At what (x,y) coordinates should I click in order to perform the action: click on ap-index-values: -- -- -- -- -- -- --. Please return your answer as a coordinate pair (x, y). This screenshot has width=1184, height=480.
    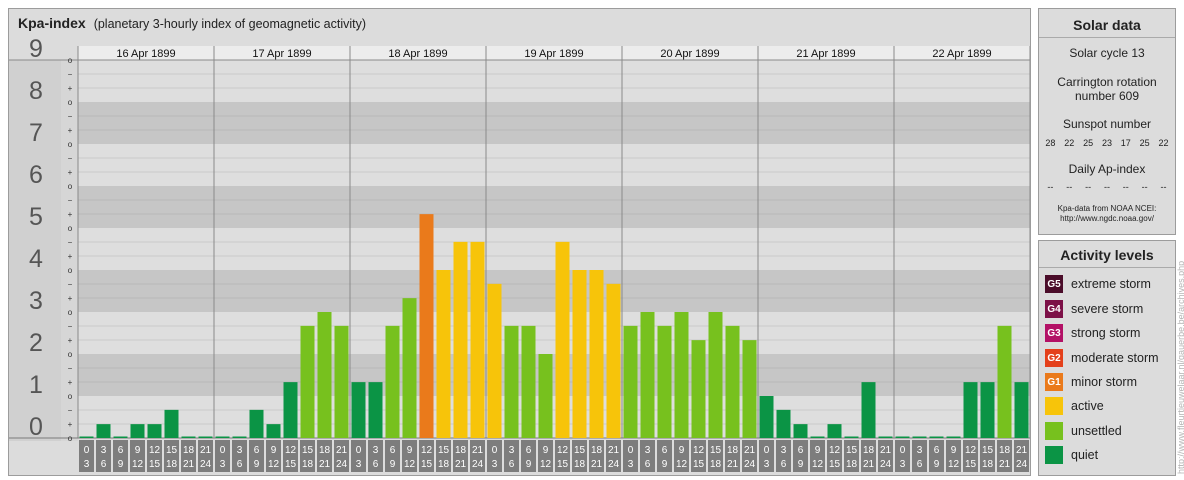
    Looking at the image, I should click on (1107, 187).